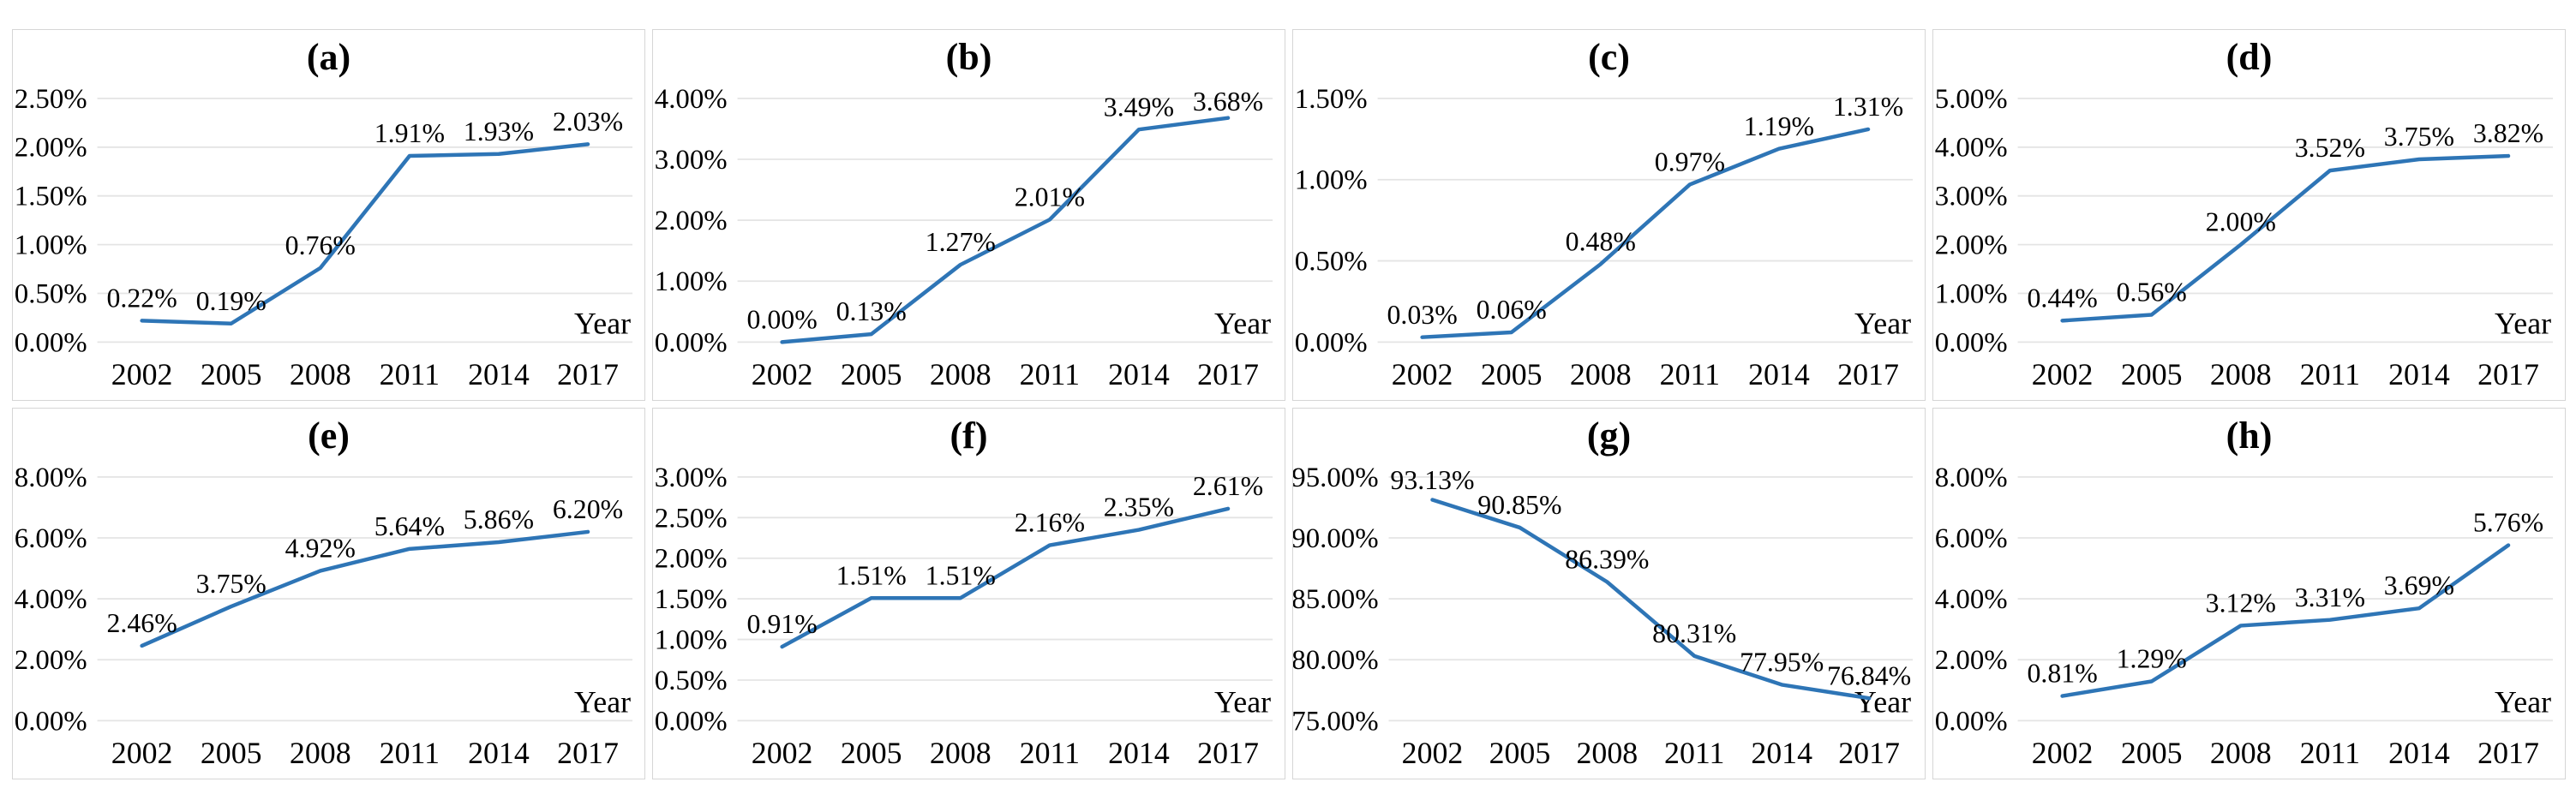 The image size is (2576, 800). I want to click on point-label: 0.22%, so click(142, 298).